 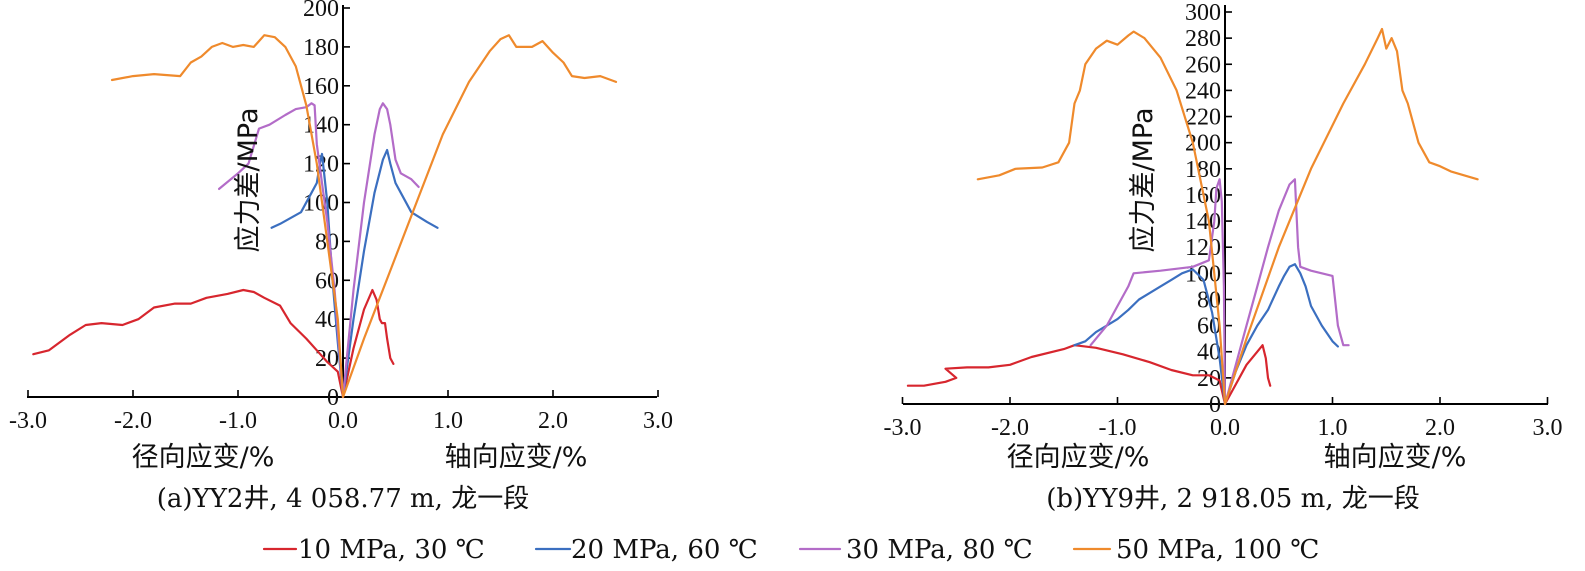 I want to click on panel-b-y-tick-label: 240, so click(x=1203, y=91).